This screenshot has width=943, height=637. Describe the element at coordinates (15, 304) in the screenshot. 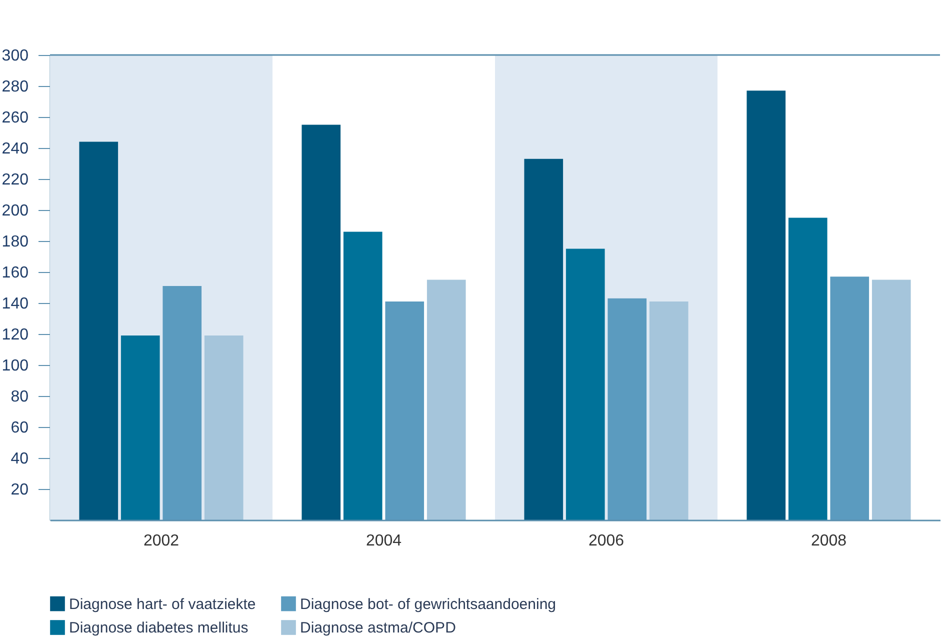

I see `y-tick-label: 140` at that location.